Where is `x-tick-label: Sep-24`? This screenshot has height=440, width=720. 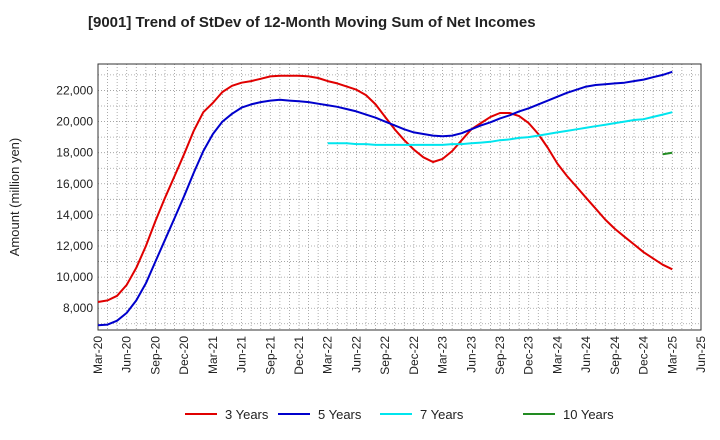 x-tick-label: Sep-24 is located at coordinates (615, 355).